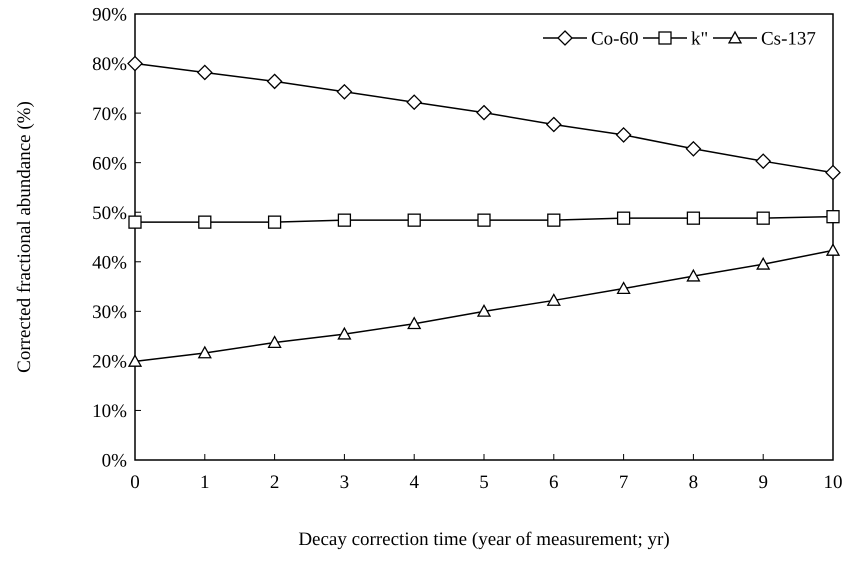 This screenshot has height=565, width=848. What do you see at coordinates (554, 482) in the screenshot?
I see `x-tick-label: 6` at bounding box center [554, 482].